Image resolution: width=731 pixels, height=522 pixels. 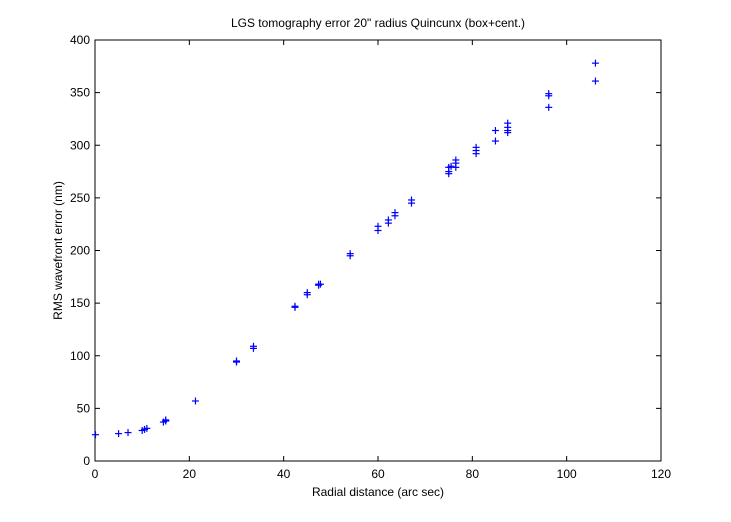 I want to click on y-tick-label: 250, so click(x=80, y=198).